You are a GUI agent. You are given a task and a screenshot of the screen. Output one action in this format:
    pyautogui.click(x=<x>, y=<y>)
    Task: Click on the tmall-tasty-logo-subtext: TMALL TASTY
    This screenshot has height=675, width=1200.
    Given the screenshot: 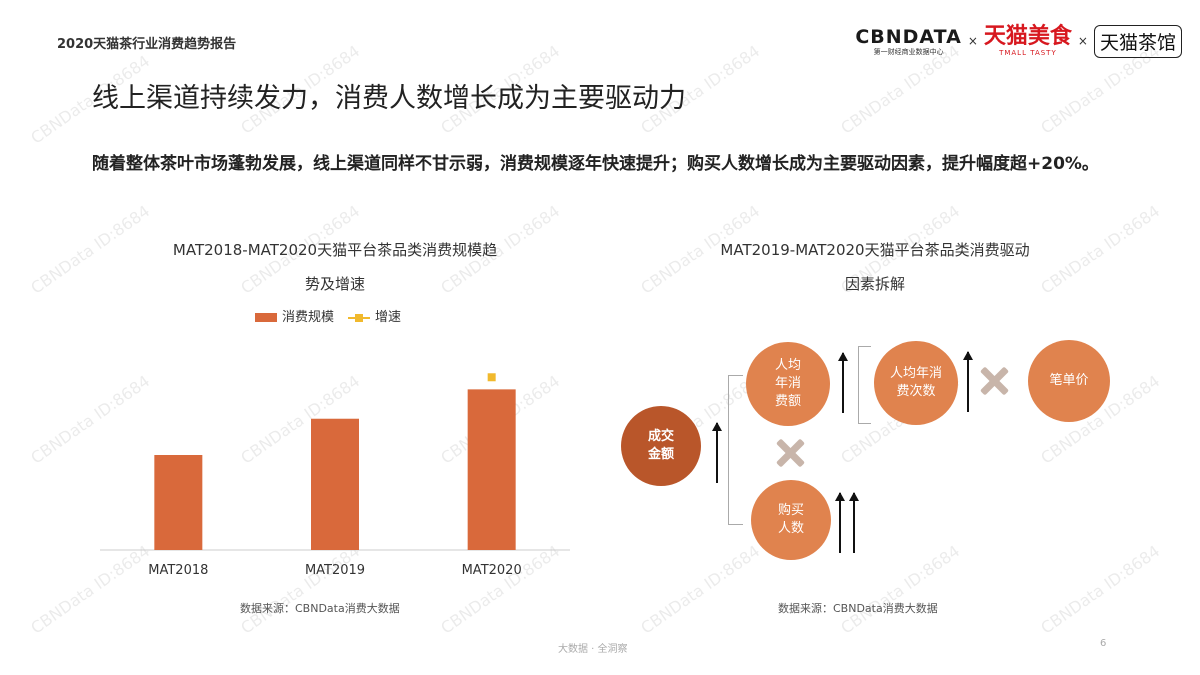 What is the action you would take?
    pyautogui.click(x=1028, y=53)
    